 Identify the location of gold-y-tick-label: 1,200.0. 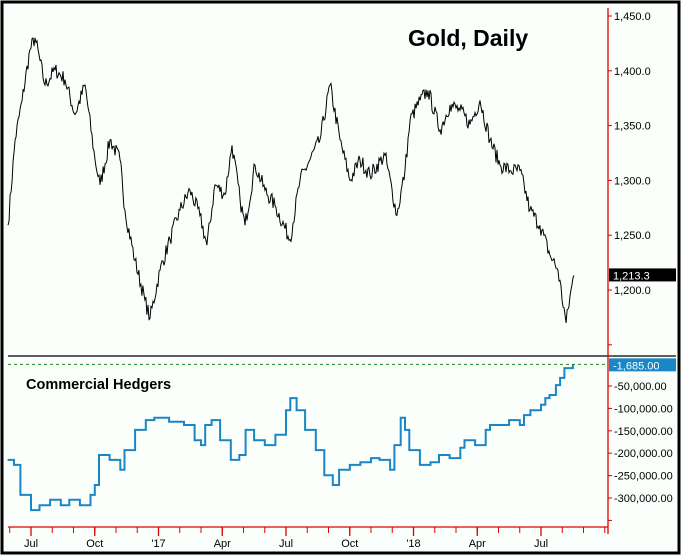
(632, 291).